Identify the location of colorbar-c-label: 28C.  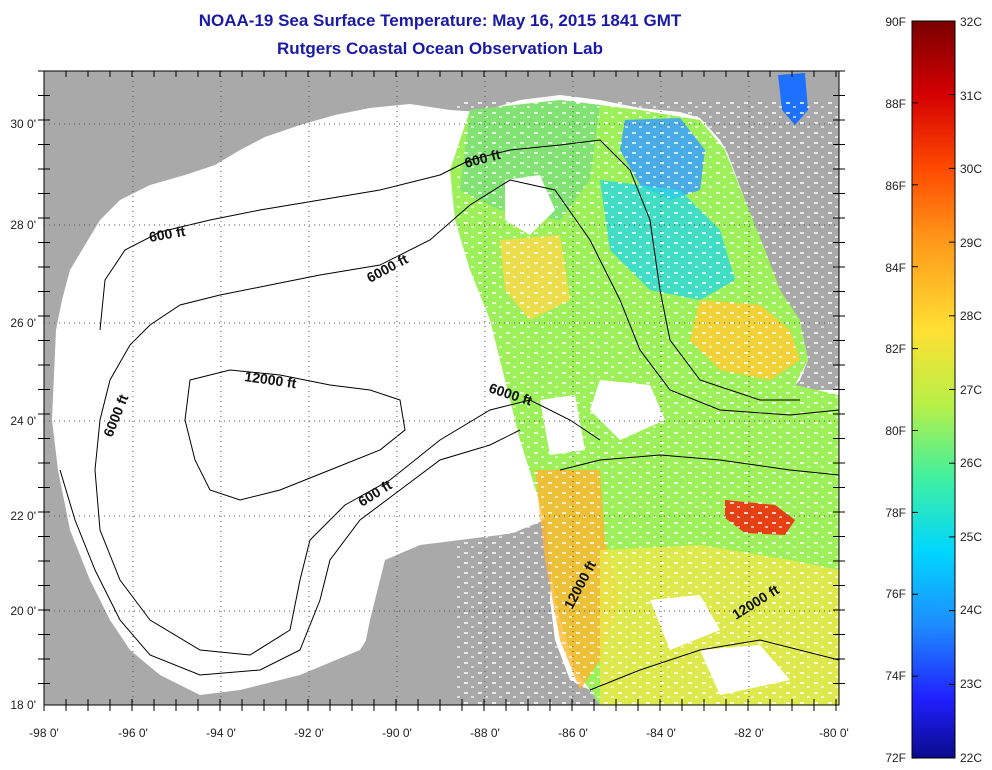
(971, 316).